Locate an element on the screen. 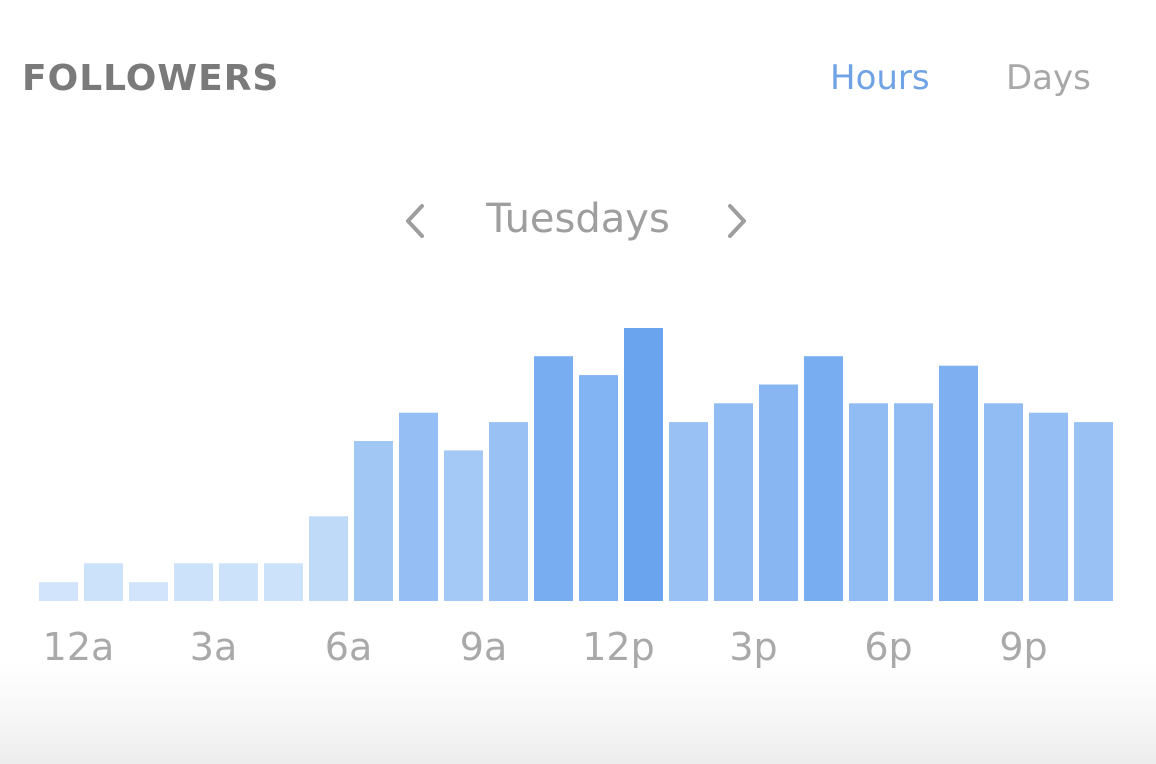  x-tick-label: 6a is located at coordinates (348, 647).